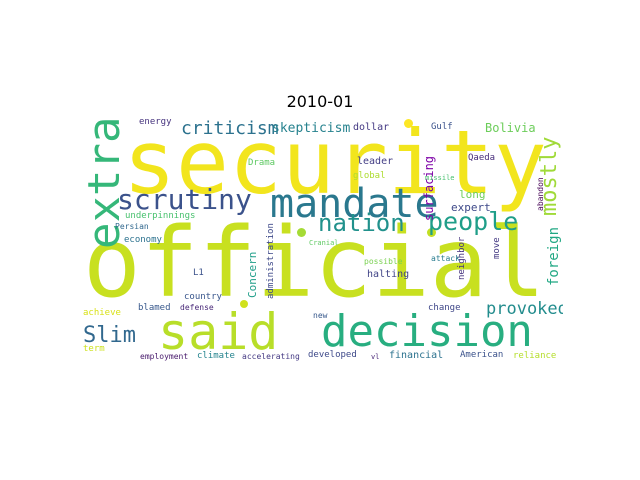 This screenshot has height=480, width=640. What do you see at coordinates (160, 216) in the screenshot?
I see `word-underpinnings: underpinnings` at bounding box center [160, 216].